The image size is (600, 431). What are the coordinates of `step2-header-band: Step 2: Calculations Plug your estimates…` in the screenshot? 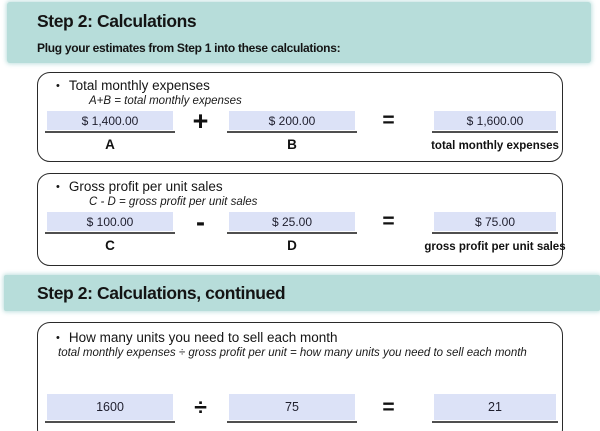 It's located at (299, 32).